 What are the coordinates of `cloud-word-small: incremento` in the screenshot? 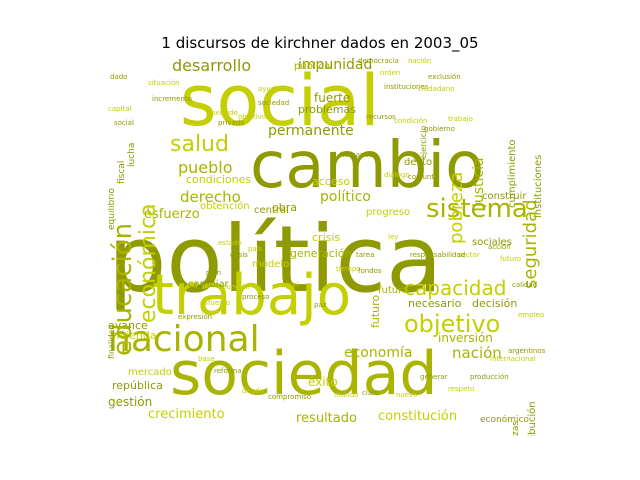 It's located at (172, 99).